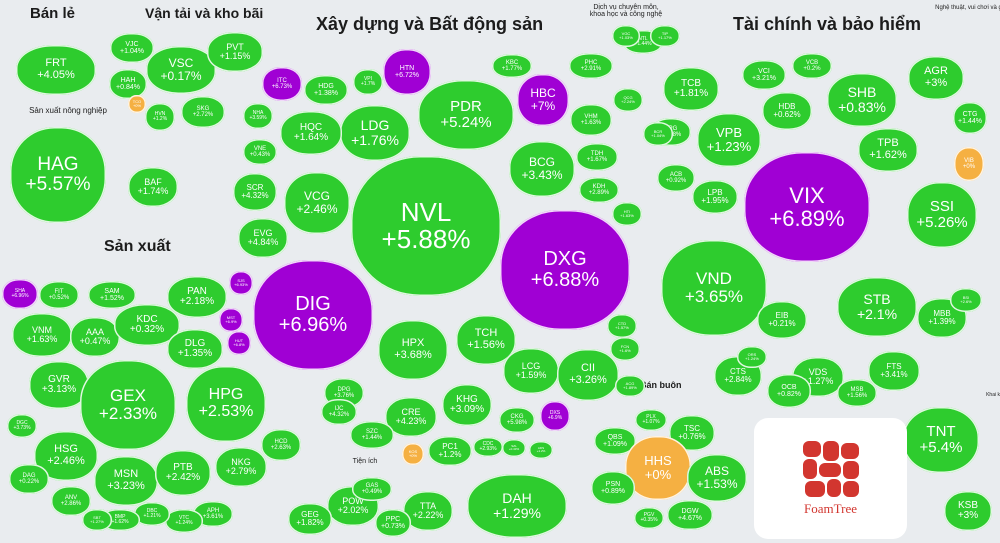  I want to click on stock-cell-gas: GAS +0.49%, so click(372, 489).